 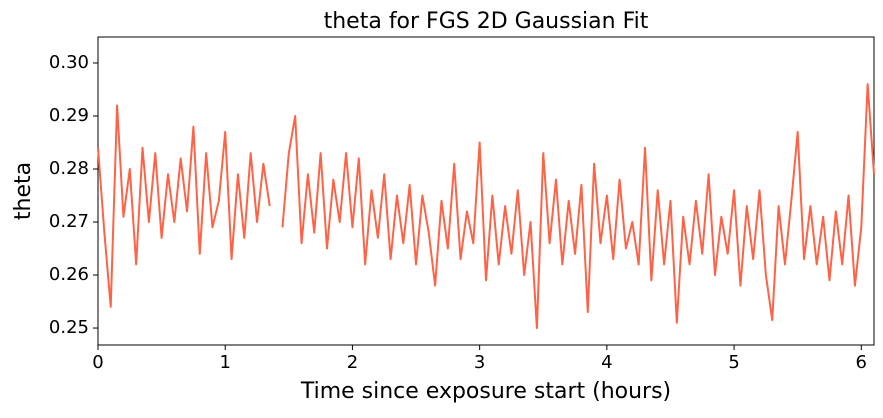 I want to click on x-tick-label: 1, so click(x=224, y=362).